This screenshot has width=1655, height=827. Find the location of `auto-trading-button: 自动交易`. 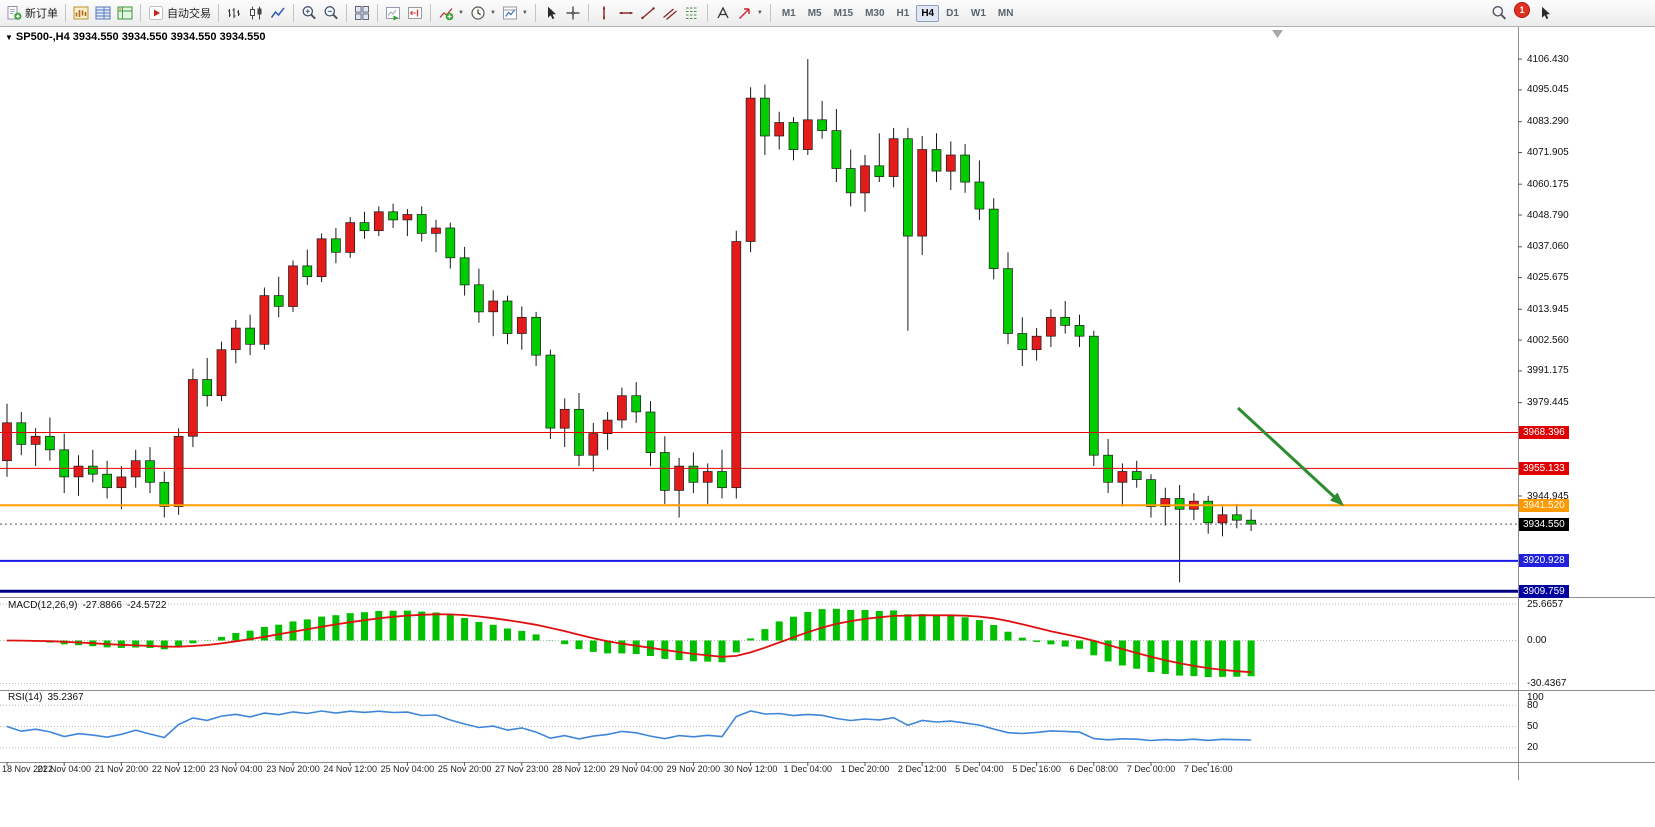

auto-trading-button: 自动交易 is located at coordinates (179, 13).